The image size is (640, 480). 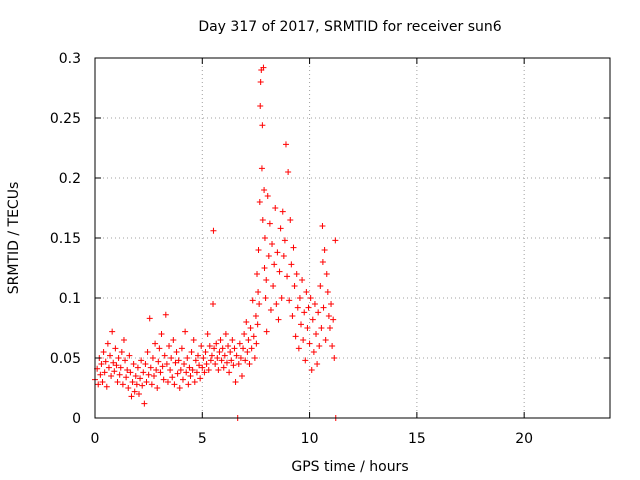 I want to click on y-tick-label: 0.05, so click(x=65, y=359).